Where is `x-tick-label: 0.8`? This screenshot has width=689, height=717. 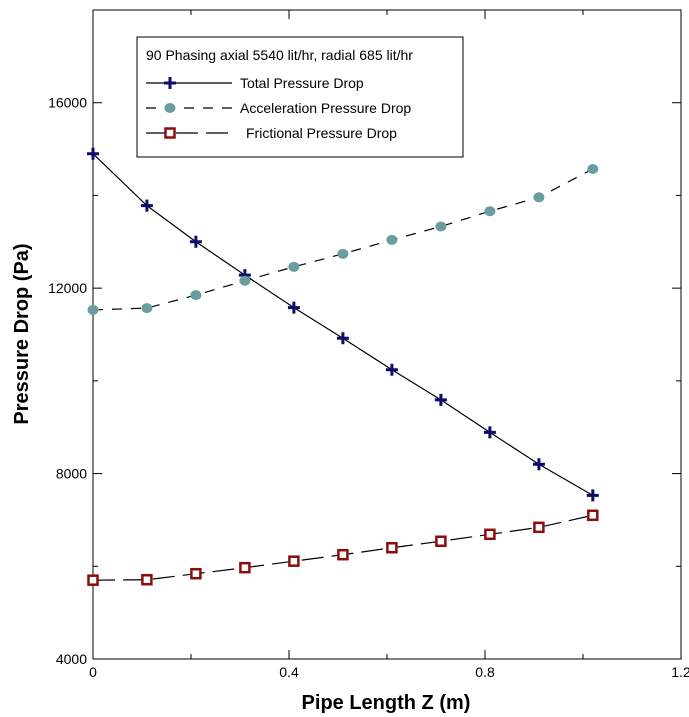 x-tick-label: 0.8 is located at coordinates (485, 672).